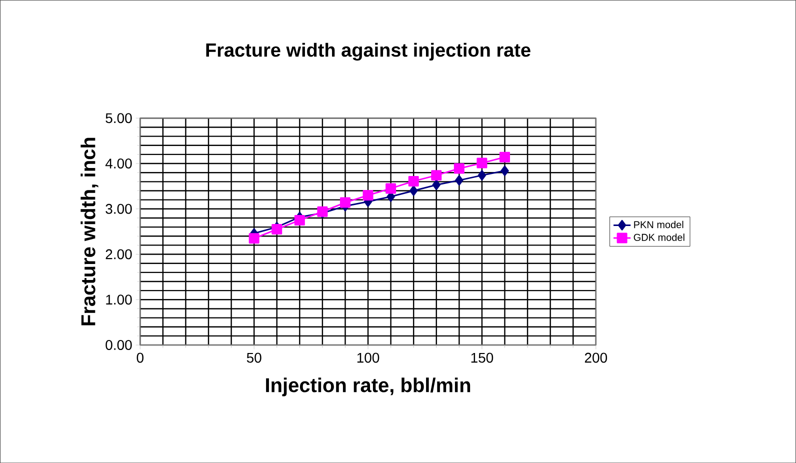  Describe the element at coordinates (368, 387) in the screenshot. I see `x-axis-title: Injection rate, bbl/min` at that location.